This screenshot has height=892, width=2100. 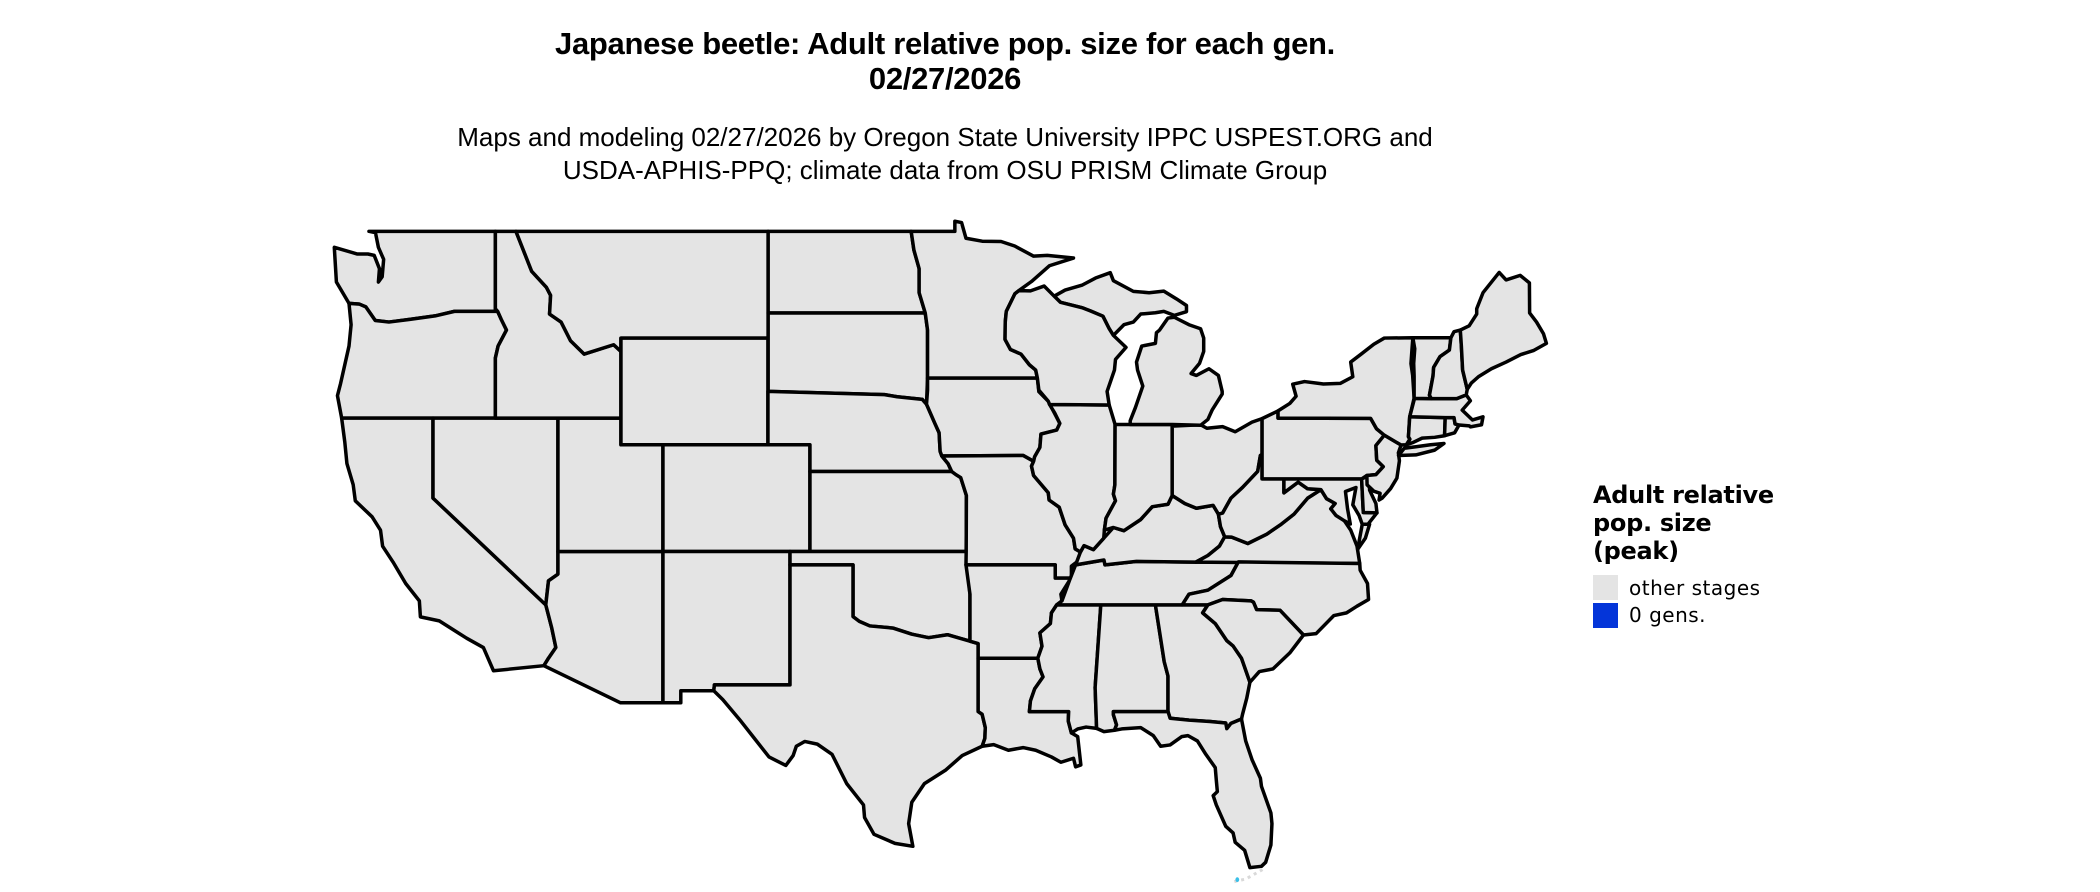 What do you see at coordinates (1605, 588) in the screenshot?
I see `legend-swatch-other-stages` at bounding box center [1605, 588].